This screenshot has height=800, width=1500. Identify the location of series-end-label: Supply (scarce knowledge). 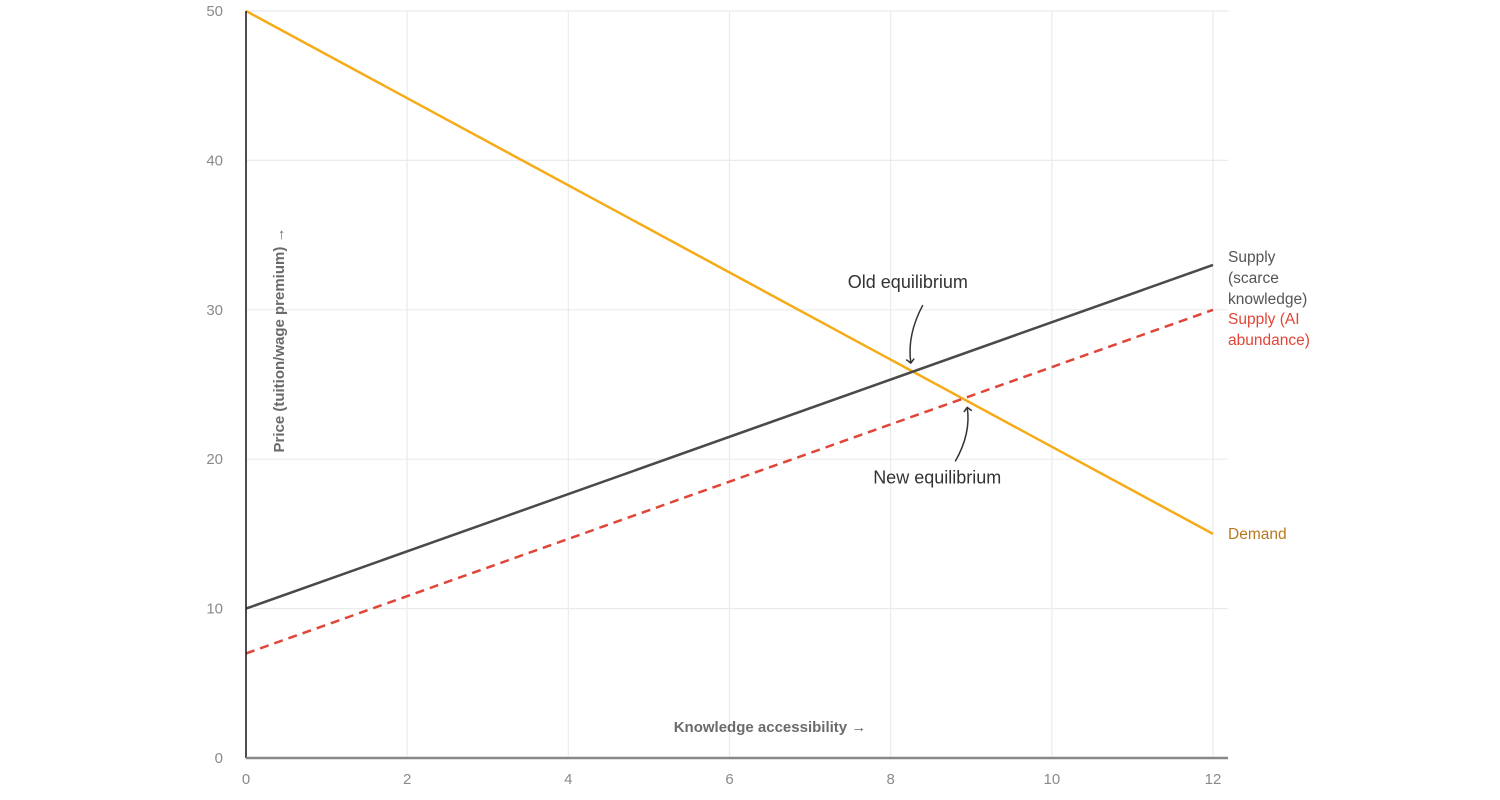
(1267, 278).